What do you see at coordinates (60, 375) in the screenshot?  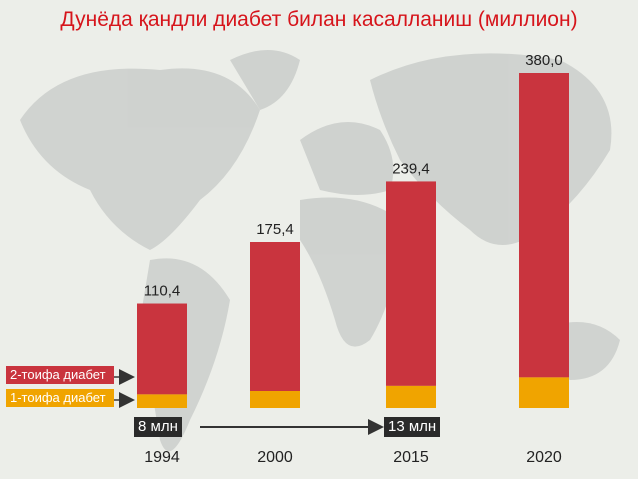 I see `legend-type2: 2-тоифа диабет` at bounding box center [60, 375].